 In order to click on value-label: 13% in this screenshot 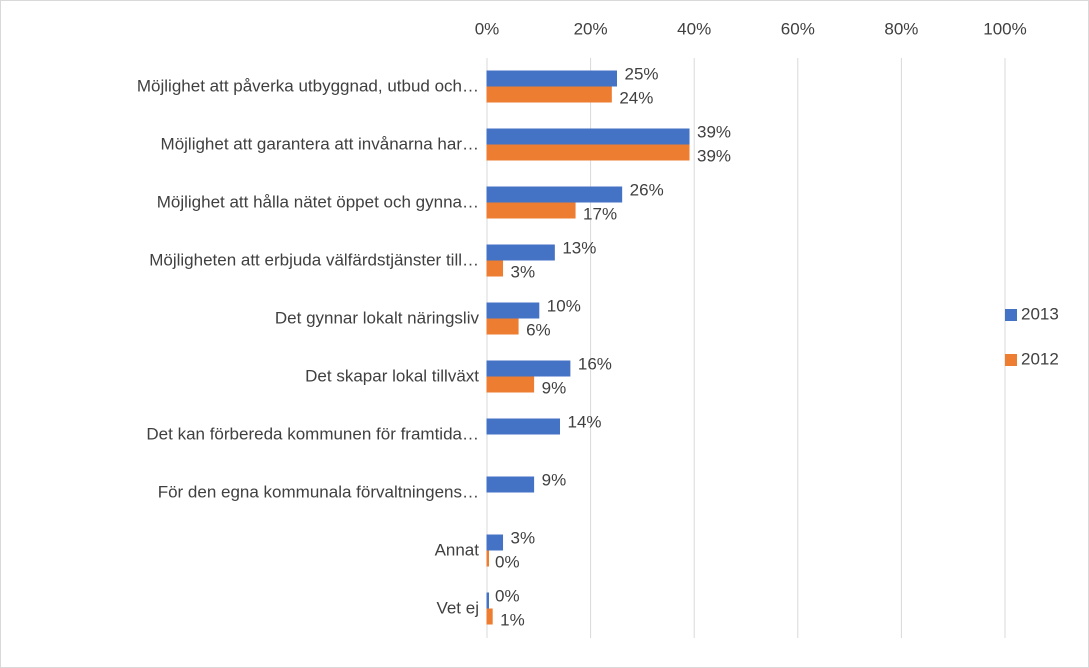, I will do `click(579, 247)`.